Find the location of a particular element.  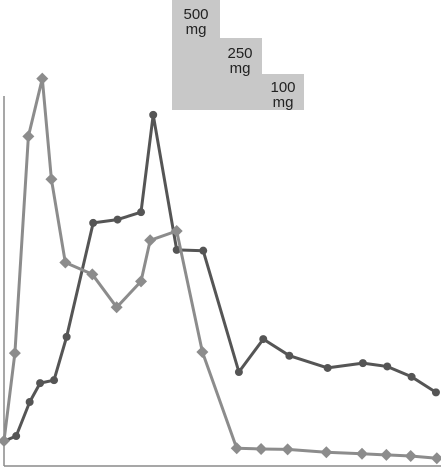

legend-label-1-line1: 500 is located at coordinates (195, 14).